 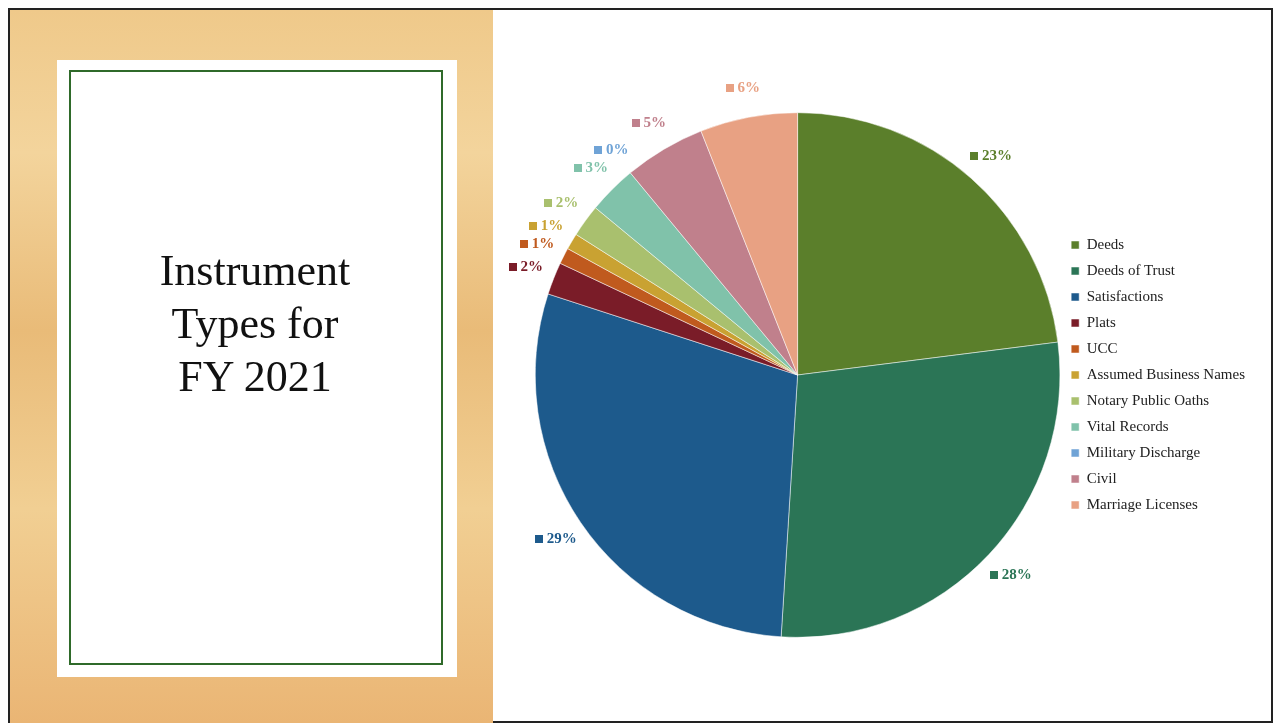 What do you see at coordinates (255, 324) in the screenshot?
I see `text: Instrument Types for FY 2021` at bounding box center [255, 324].